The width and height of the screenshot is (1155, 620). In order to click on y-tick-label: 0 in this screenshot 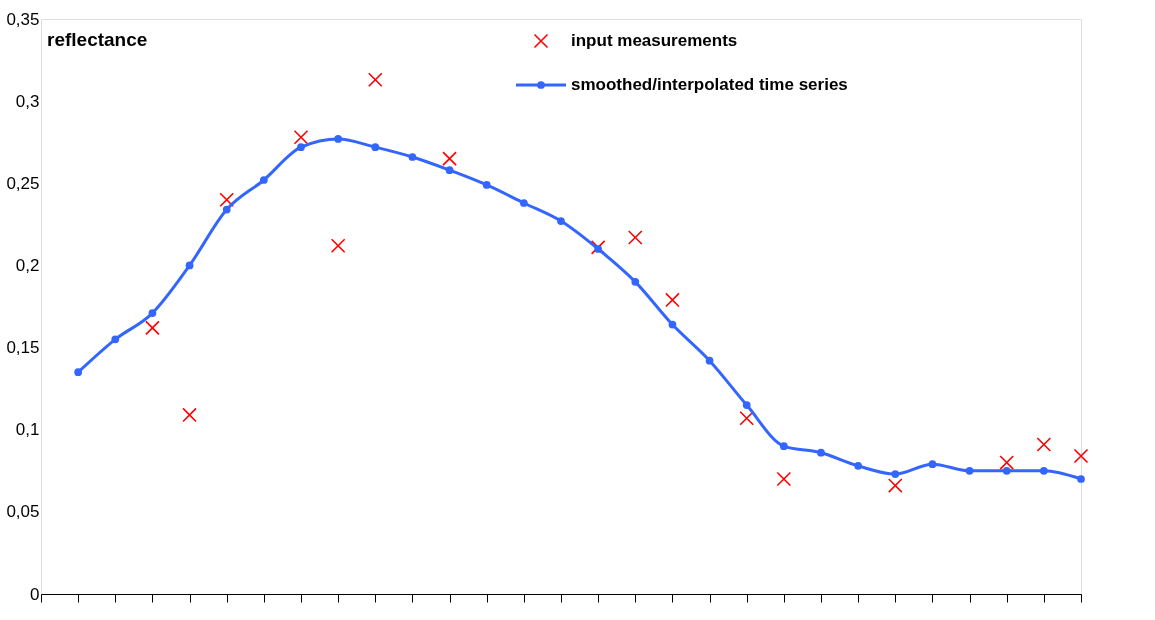, I will do `click(35, 594)`.